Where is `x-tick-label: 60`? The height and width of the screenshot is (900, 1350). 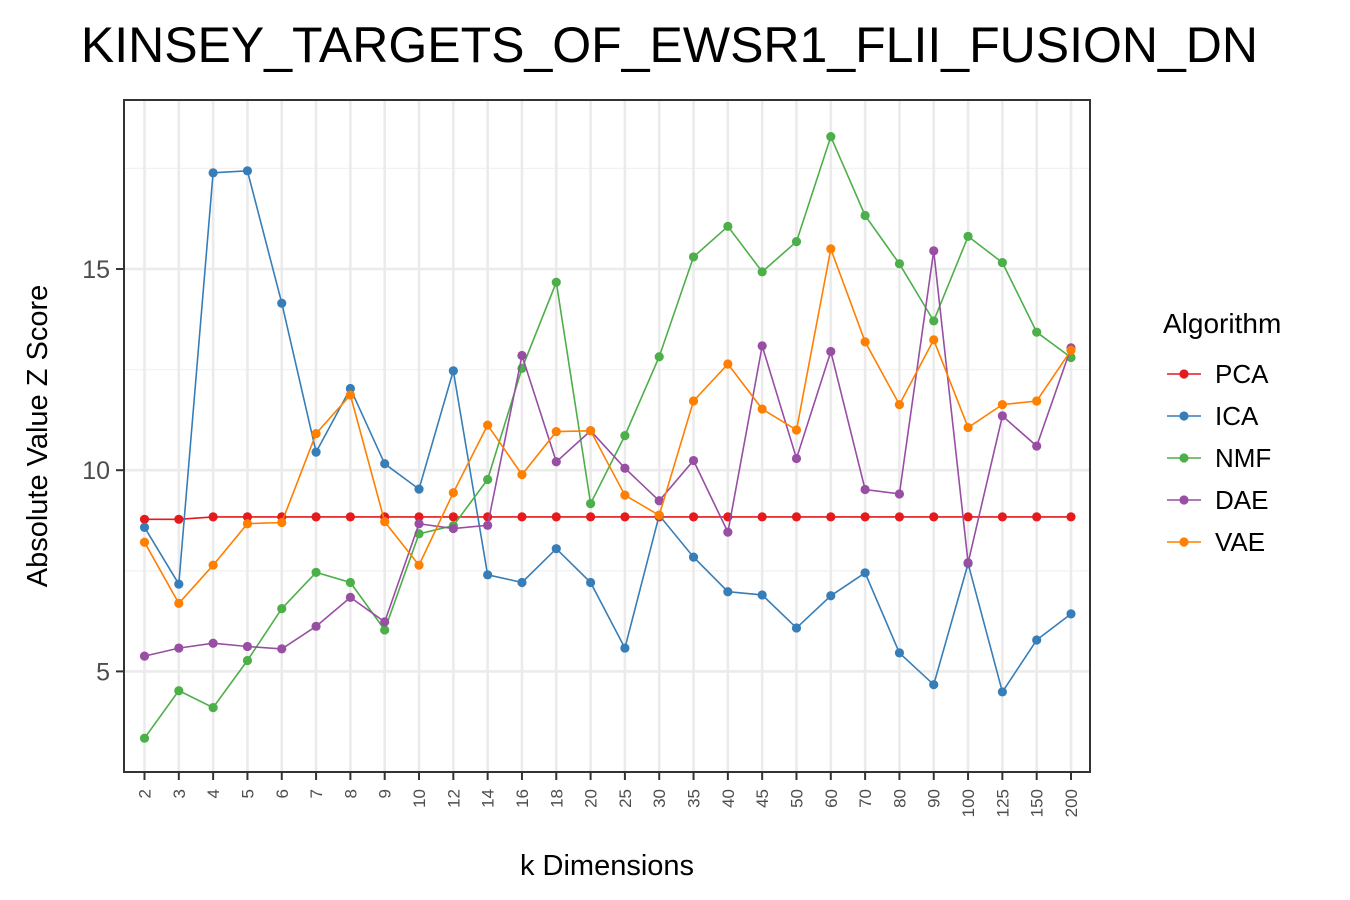
x-tick-label: 60 is located at coordinates (831, 798).